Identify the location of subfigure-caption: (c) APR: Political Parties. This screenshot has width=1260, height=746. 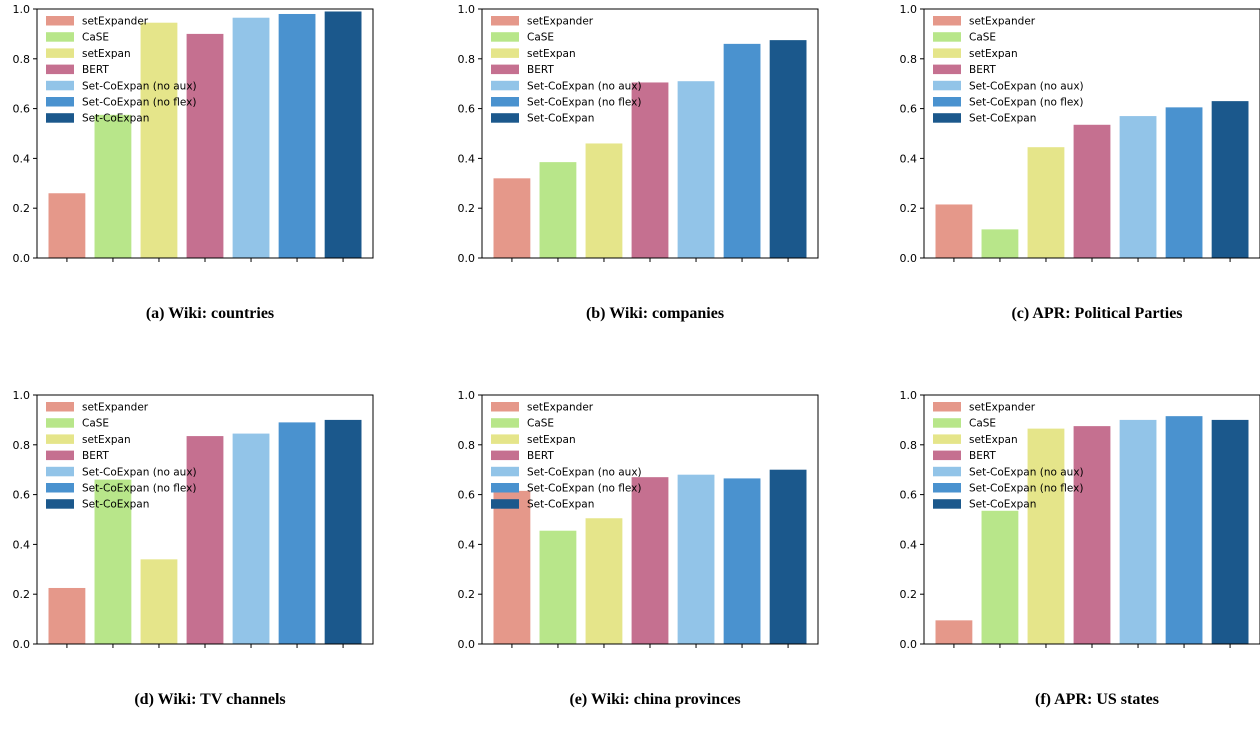
(1097, 313).